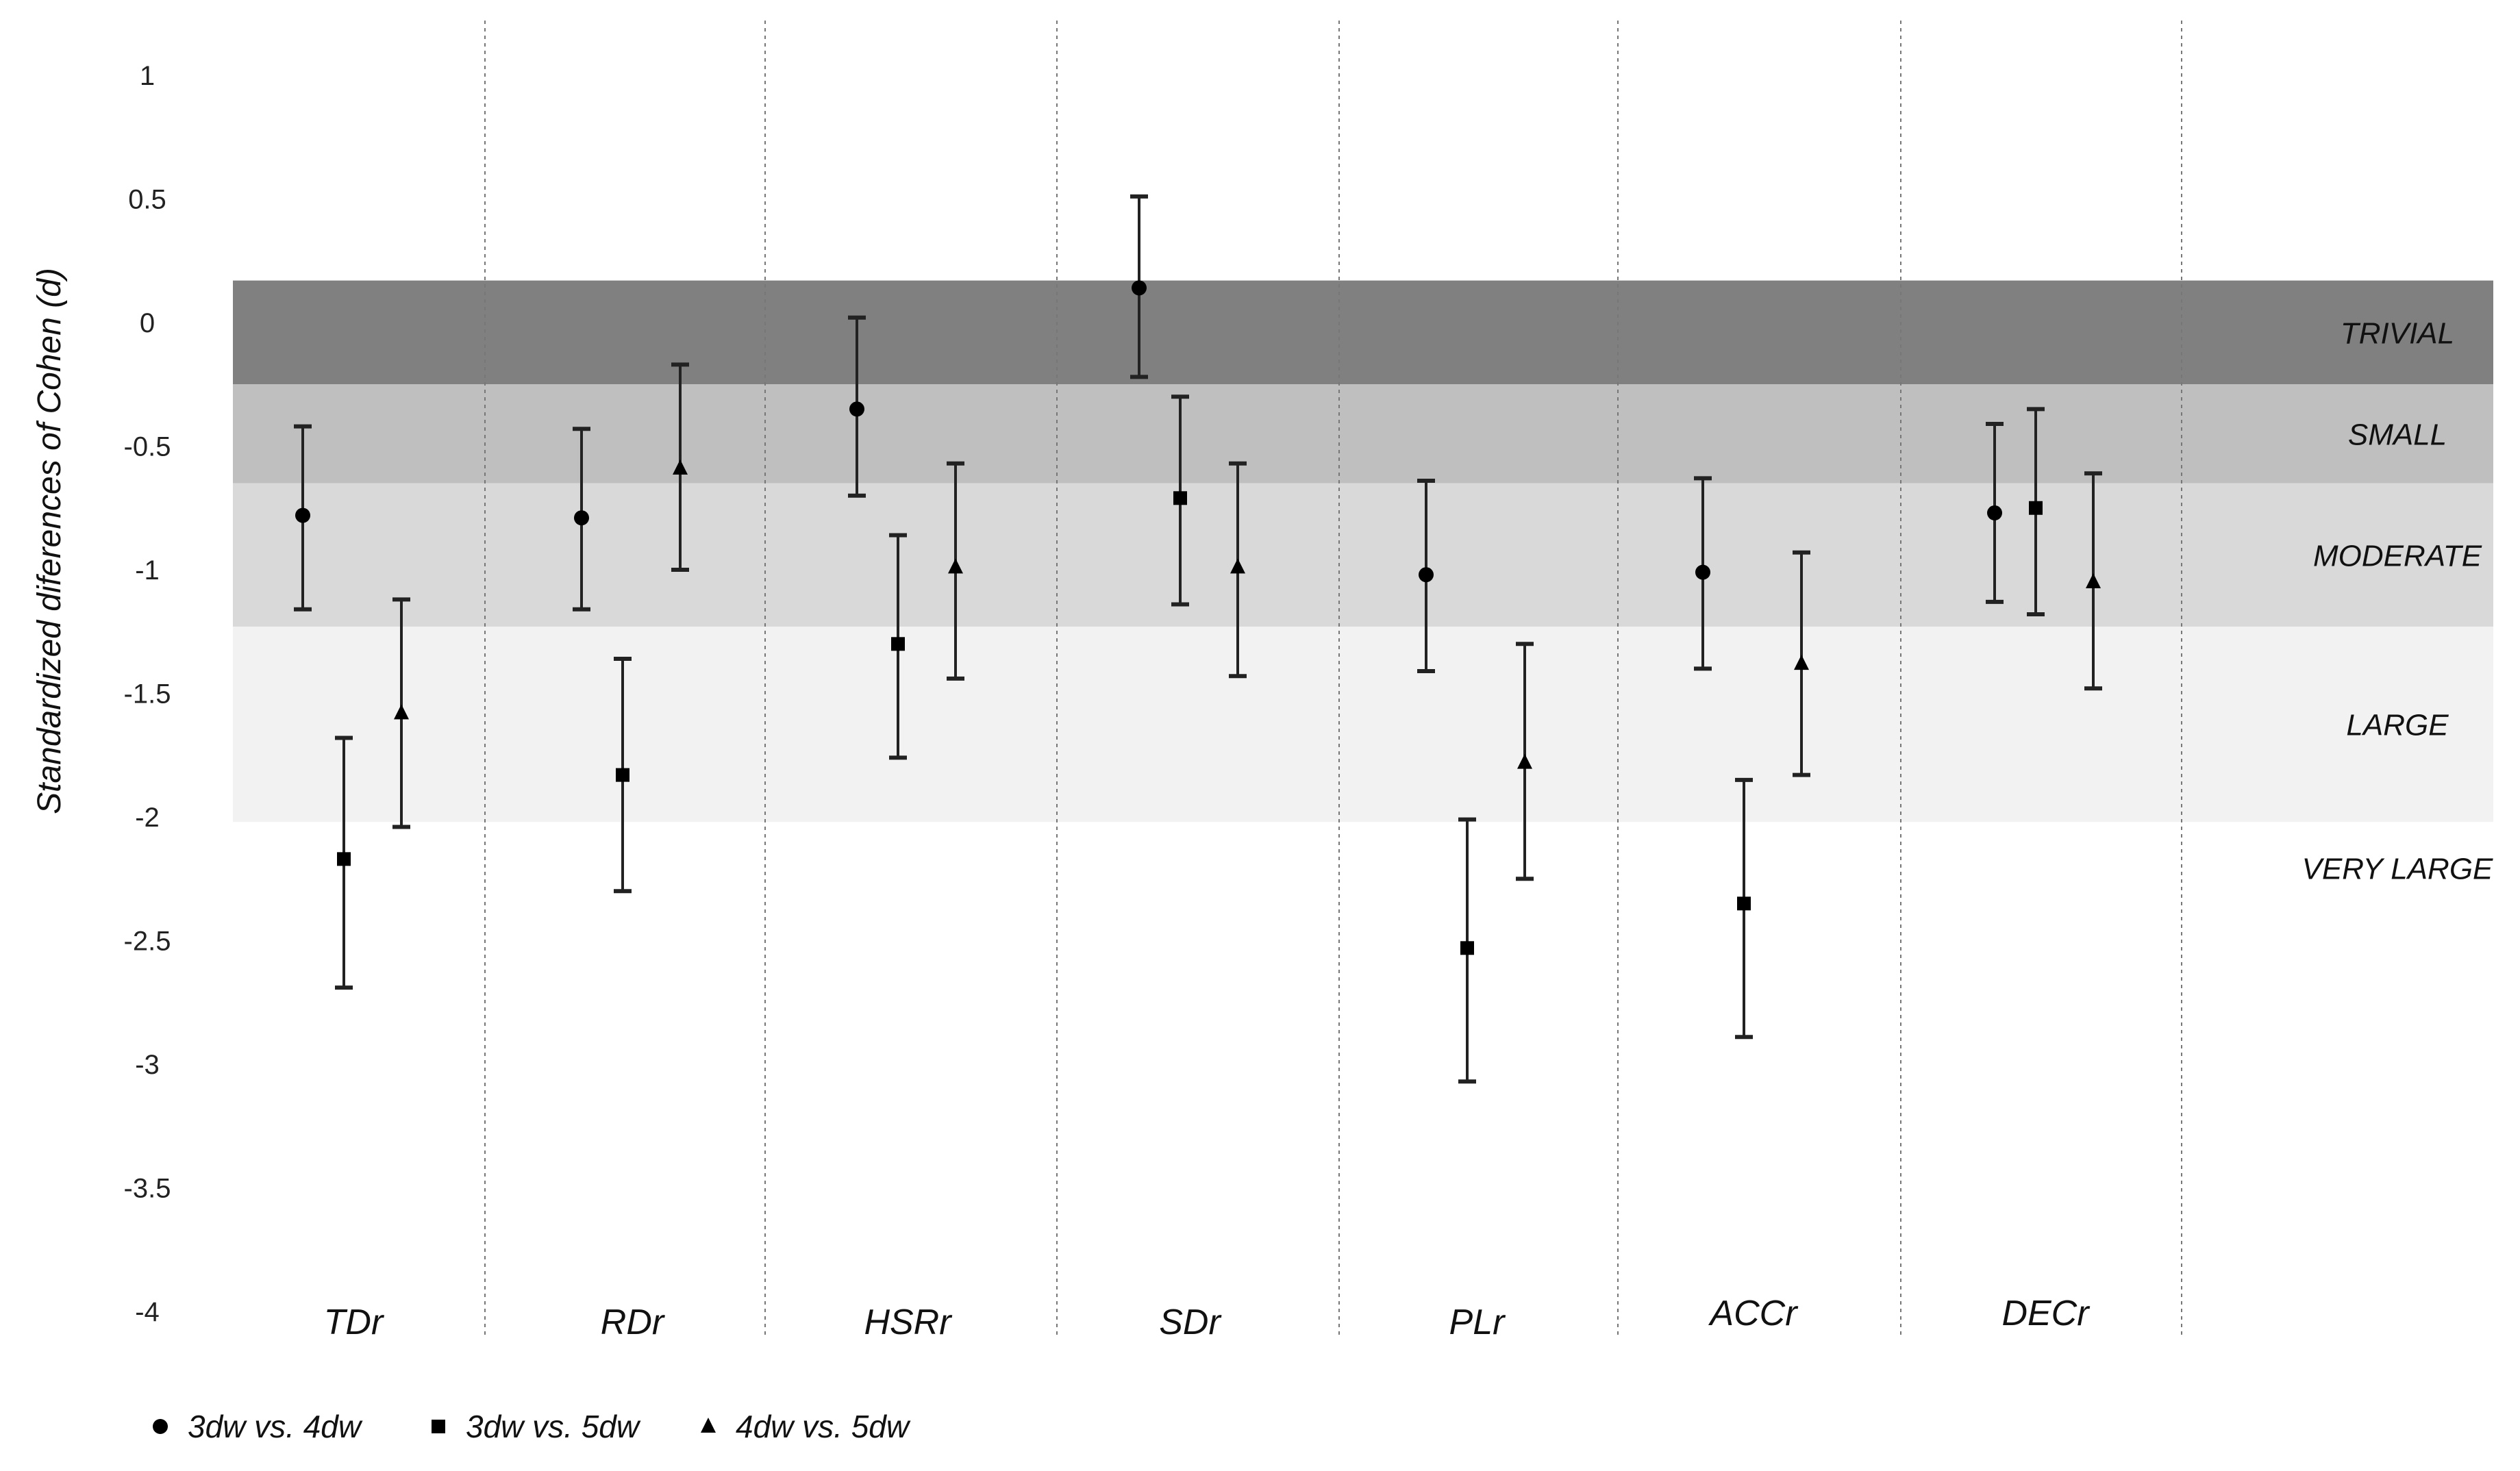  What do you see at coordinates (1753, 1313) in the screenshot?
I see `category-label-accr: ACCr` at bounding box center [1753, 1313].